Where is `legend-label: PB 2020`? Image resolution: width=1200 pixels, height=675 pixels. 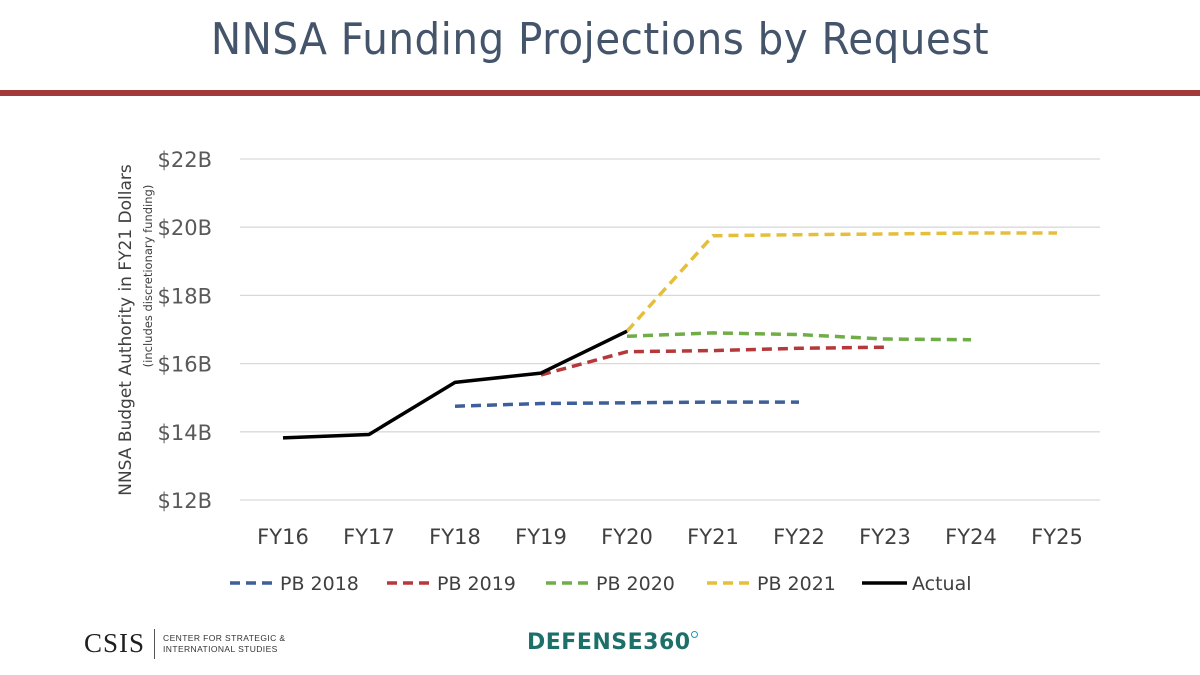 legend-label: PB 2020 is located at coordinates (635, 584).